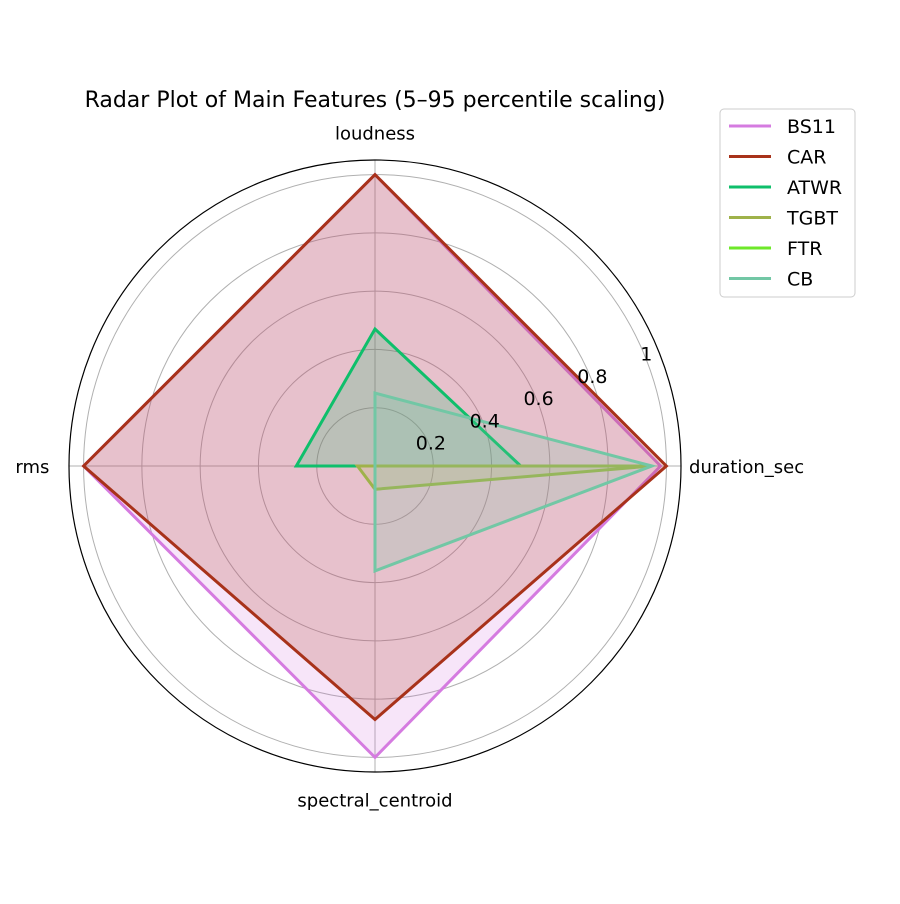  Describe the element at coordinates (374, 801) in the screenshot. I see `axis-label: spectral_centroid` at that location.